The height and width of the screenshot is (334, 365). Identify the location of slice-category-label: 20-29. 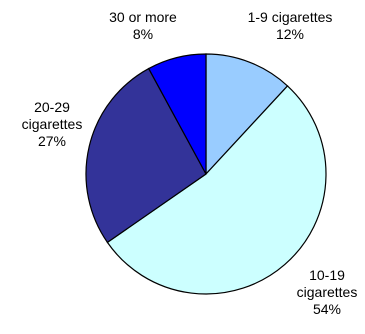
(52, 107).